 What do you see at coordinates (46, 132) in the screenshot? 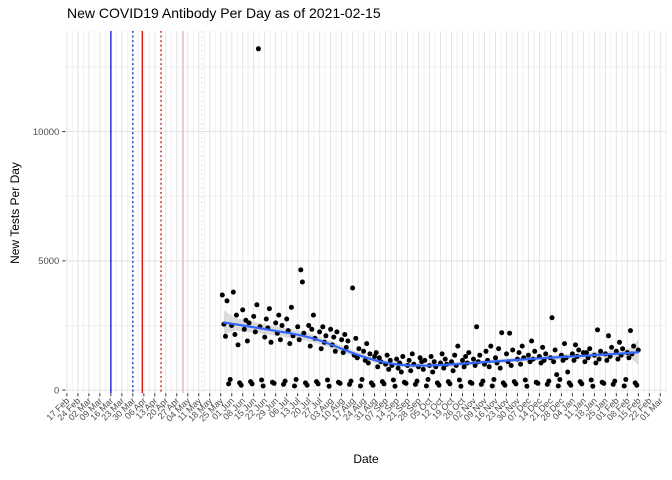
I see `y-tick-label: 10000` at bounding box center [46, 132].